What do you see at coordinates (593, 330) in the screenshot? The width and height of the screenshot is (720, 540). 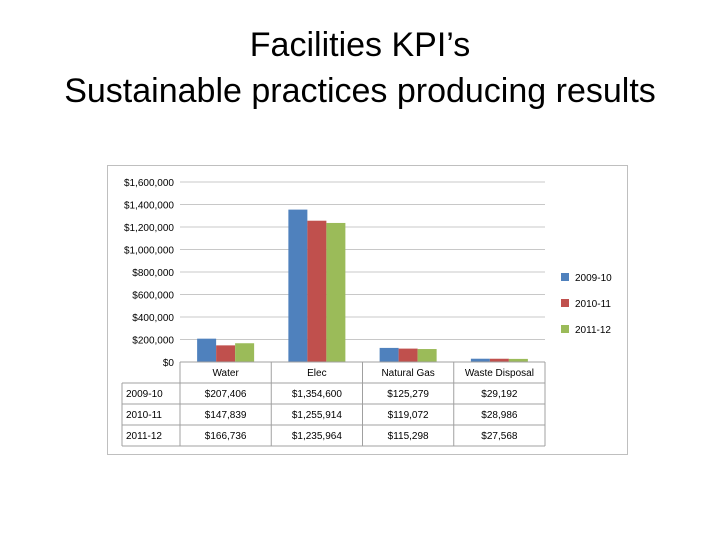 I see `legend-label: 2011-12` at bounding box center [593, 330].